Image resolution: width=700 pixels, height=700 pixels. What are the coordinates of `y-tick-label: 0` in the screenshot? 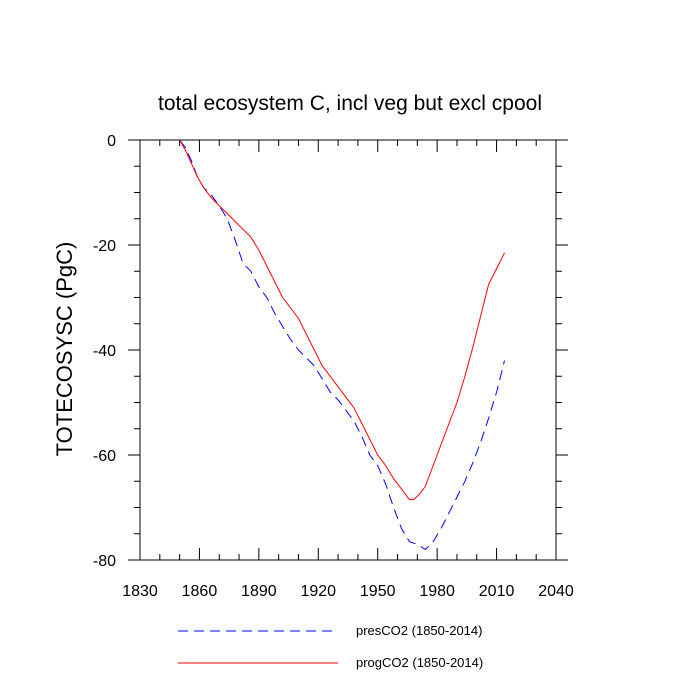 It's located at (111, 141).